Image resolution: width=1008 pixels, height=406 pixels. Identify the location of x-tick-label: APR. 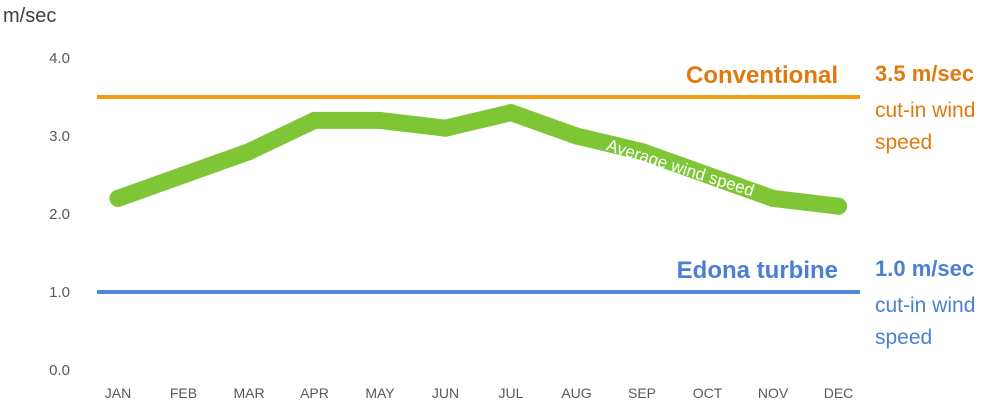
(314, 393).